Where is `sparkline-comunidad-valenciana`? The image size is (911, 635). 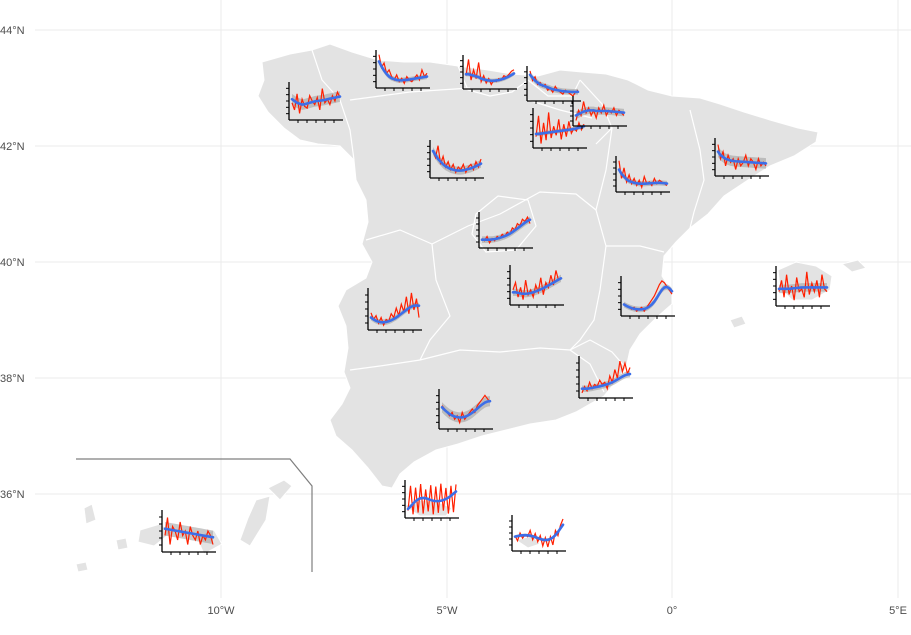
sparkline-comunidad-valenciana is located at coordinates (646, 297).